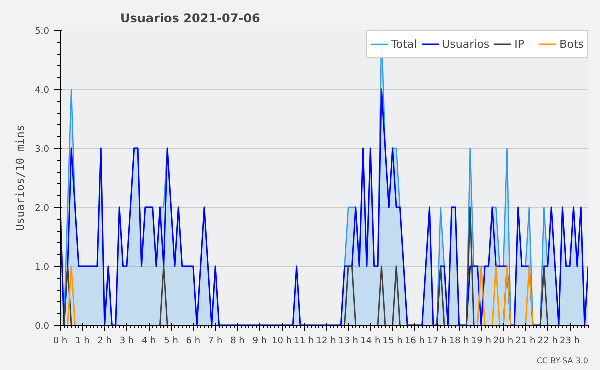  Describe the element at coordinates (171, 341) in the screenshot. I see `x-tick-label: 5 h` at that location.